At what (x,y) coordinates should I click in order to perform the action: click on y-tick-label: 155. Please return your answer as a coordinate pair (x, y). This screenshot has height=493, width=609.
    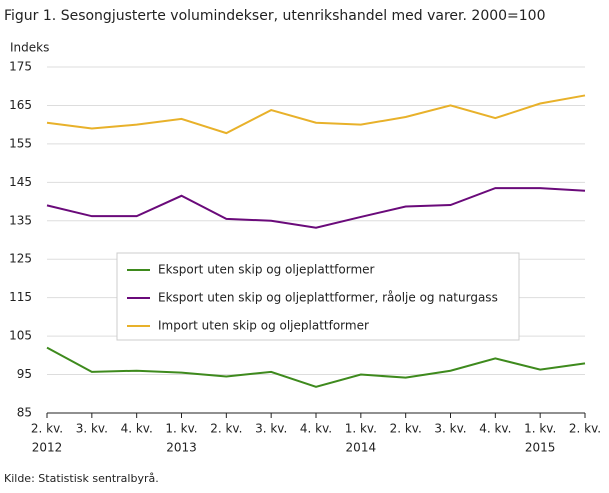
    Looking at the image, I should click on (20, 143).